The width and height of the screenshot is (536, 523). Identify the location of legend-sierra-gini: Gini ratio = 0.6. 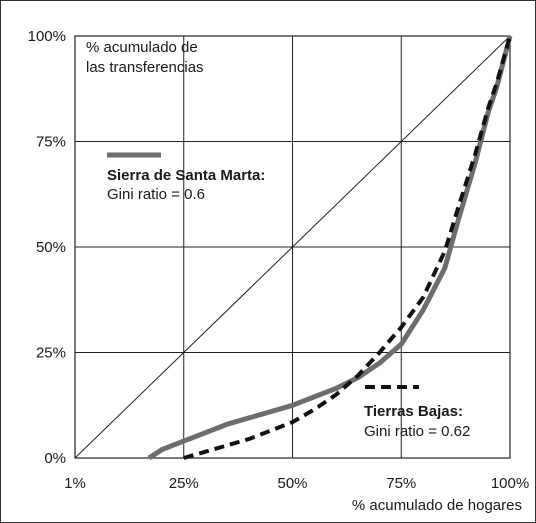
(156, 194).